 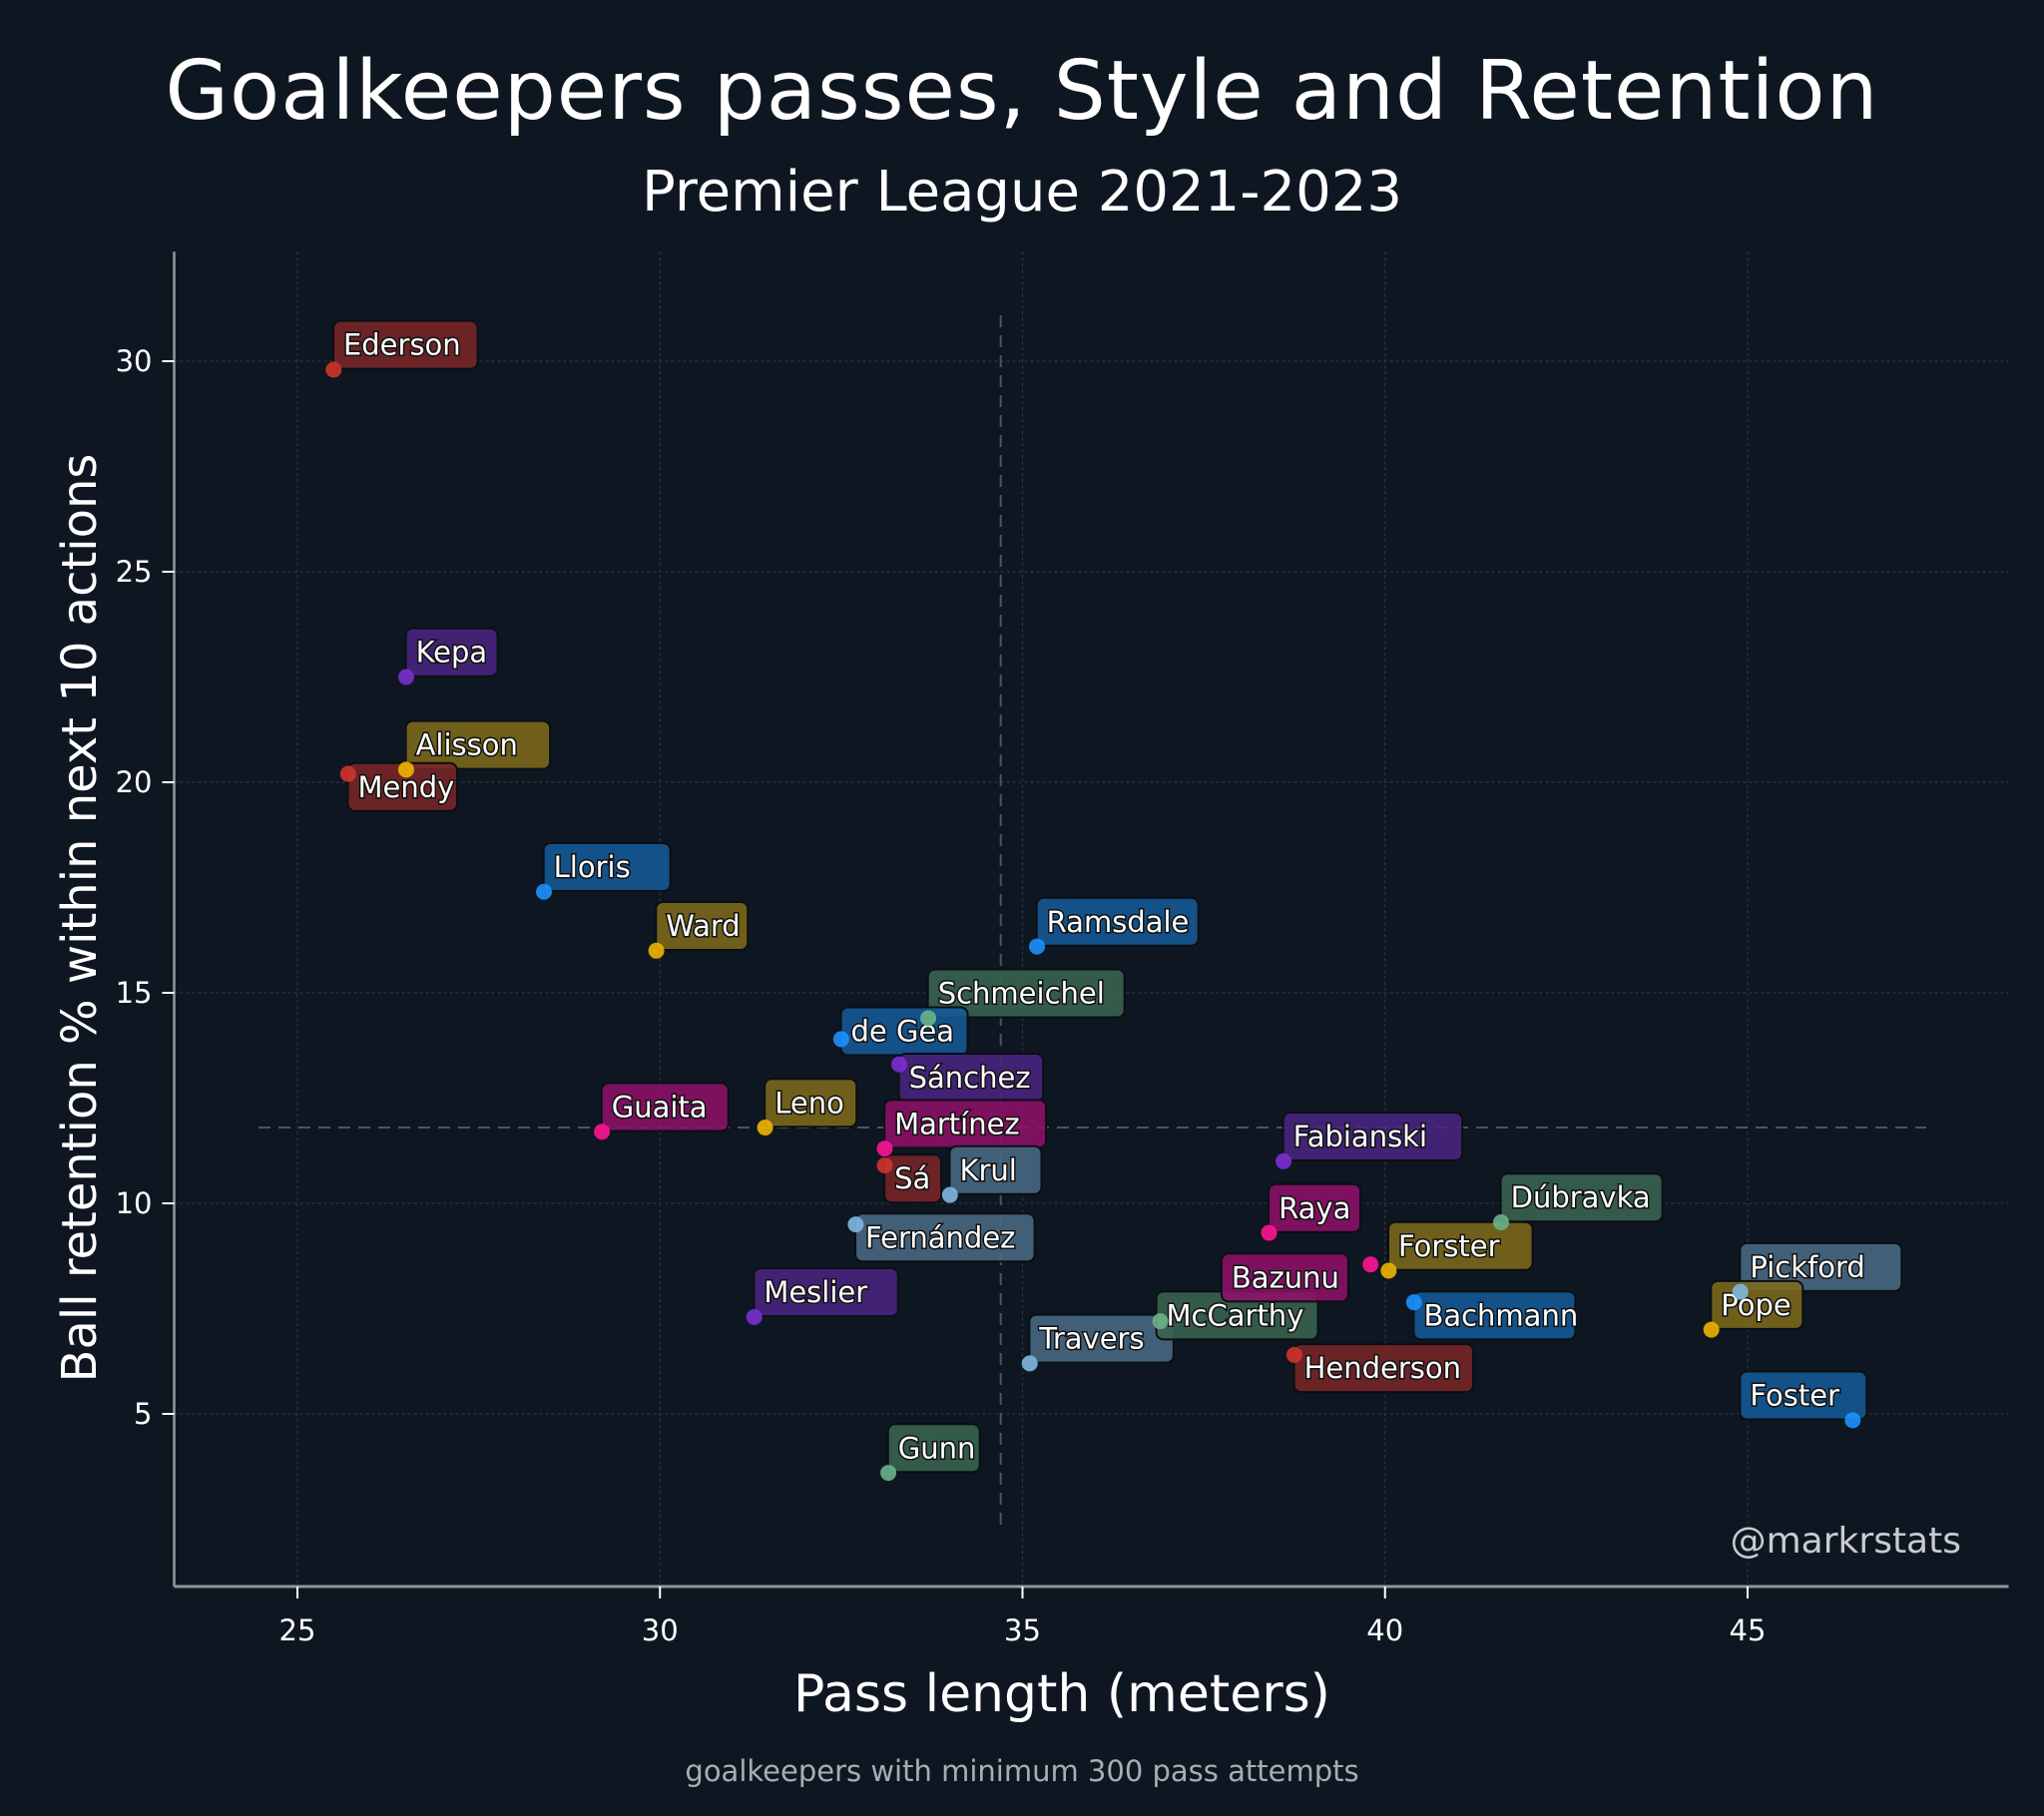 I want to click on label-text: Martínez, so click(x=957, y=1123).